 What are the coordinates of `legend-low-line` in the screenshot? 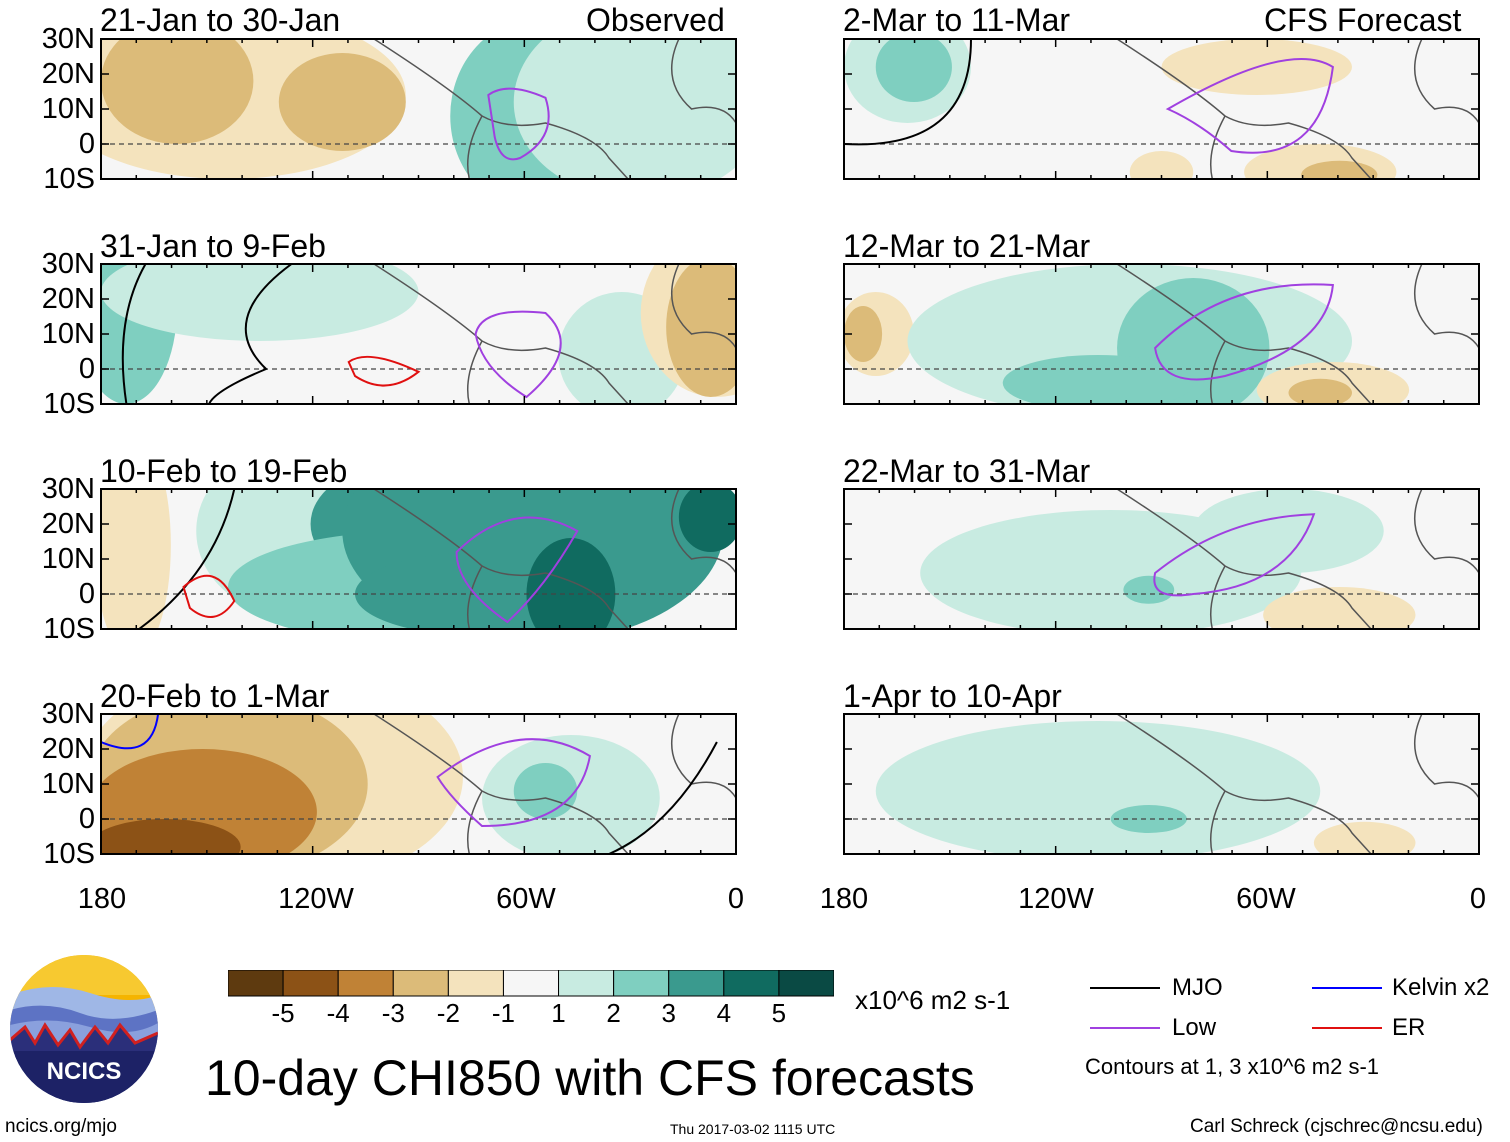 It's located at (1125, 1028).